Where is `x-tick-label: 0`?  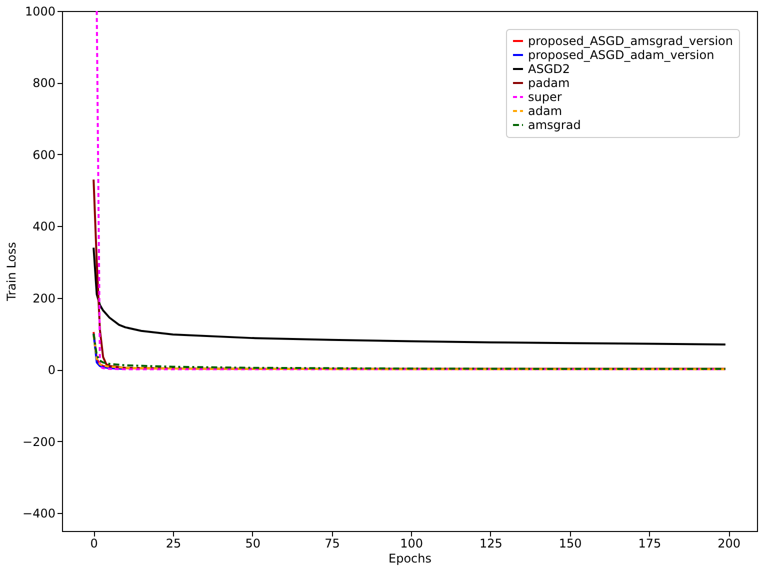 x-tick-label: 0 is located at coordinates (94, 543).